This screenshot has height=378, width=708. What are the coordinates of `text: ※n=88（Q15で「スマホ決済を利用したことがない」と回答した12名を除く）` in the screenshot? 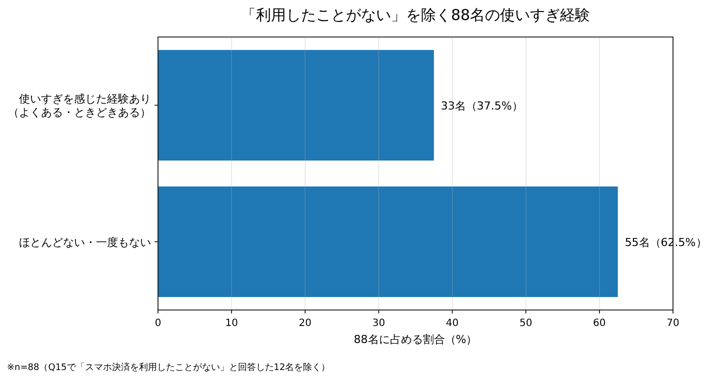 It's located at (168, 367).